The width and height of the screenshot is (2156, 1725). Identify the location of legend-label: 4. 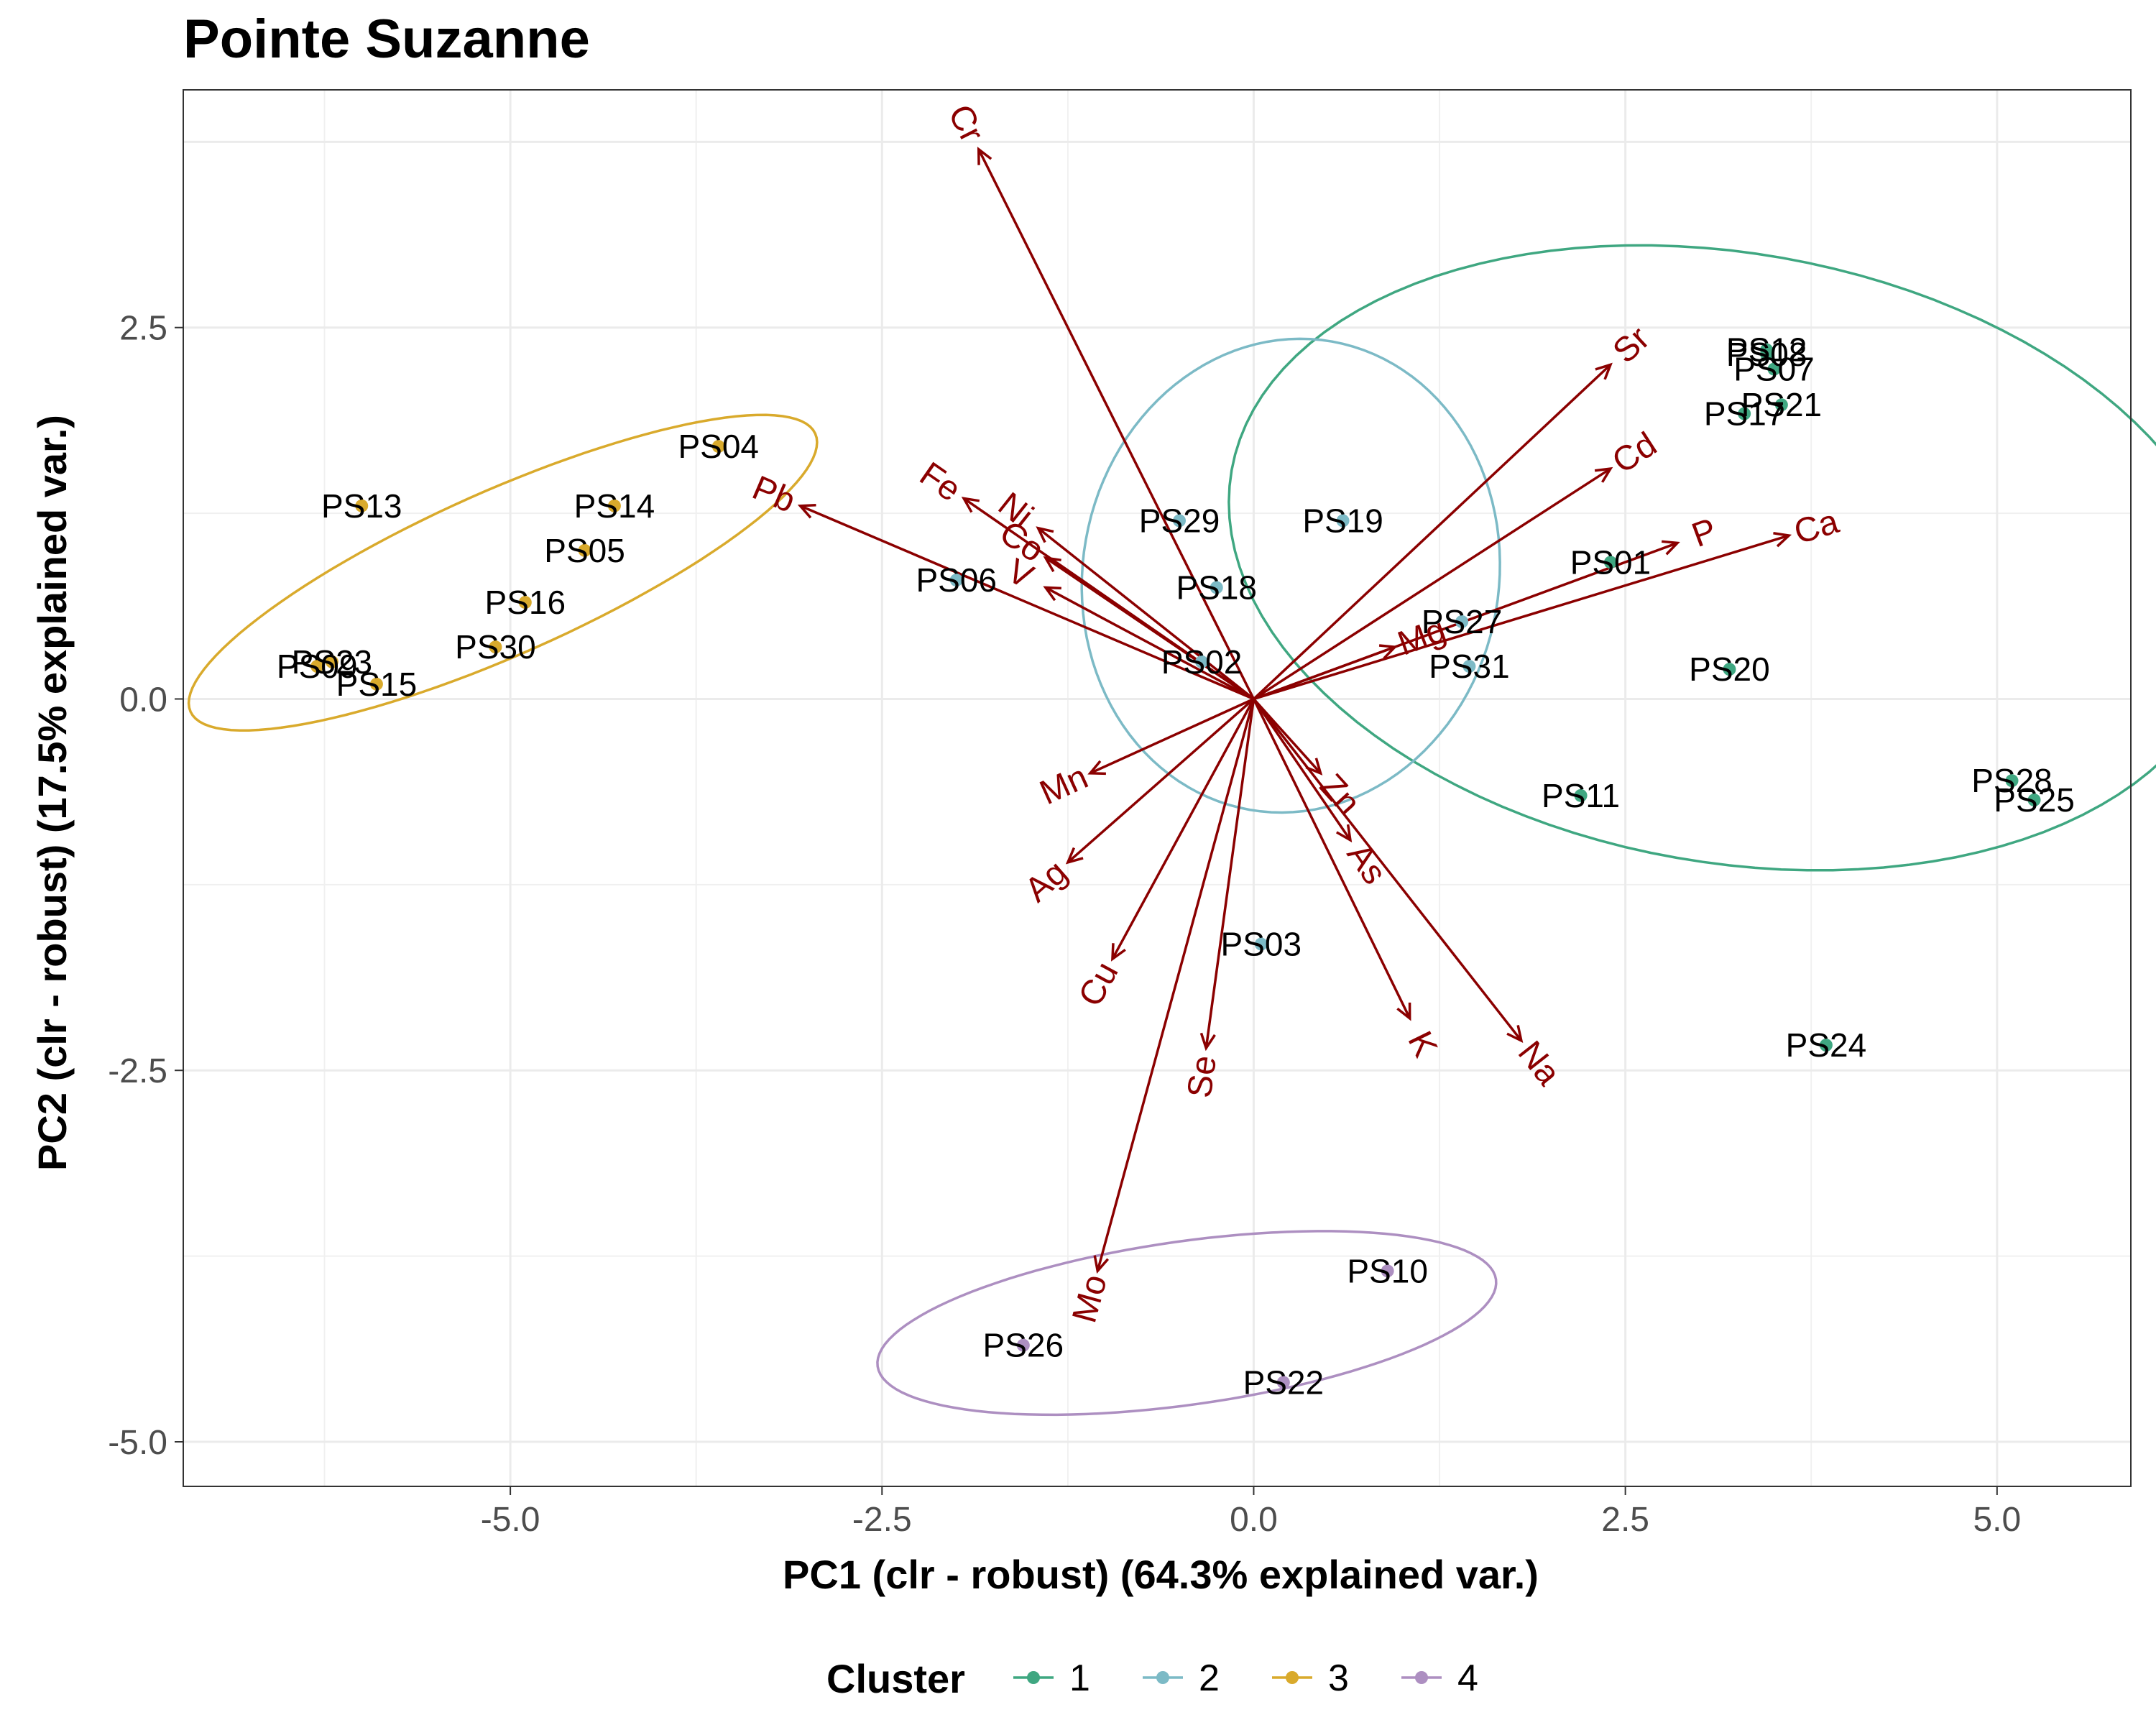
(1467, 1678).